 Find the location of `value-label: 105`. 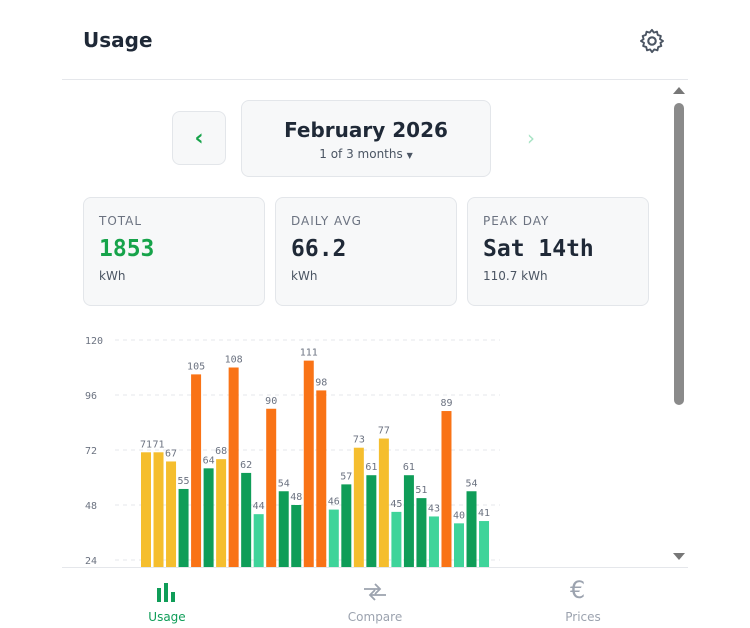

value-label: 105 is located at coordinates (196, 366).